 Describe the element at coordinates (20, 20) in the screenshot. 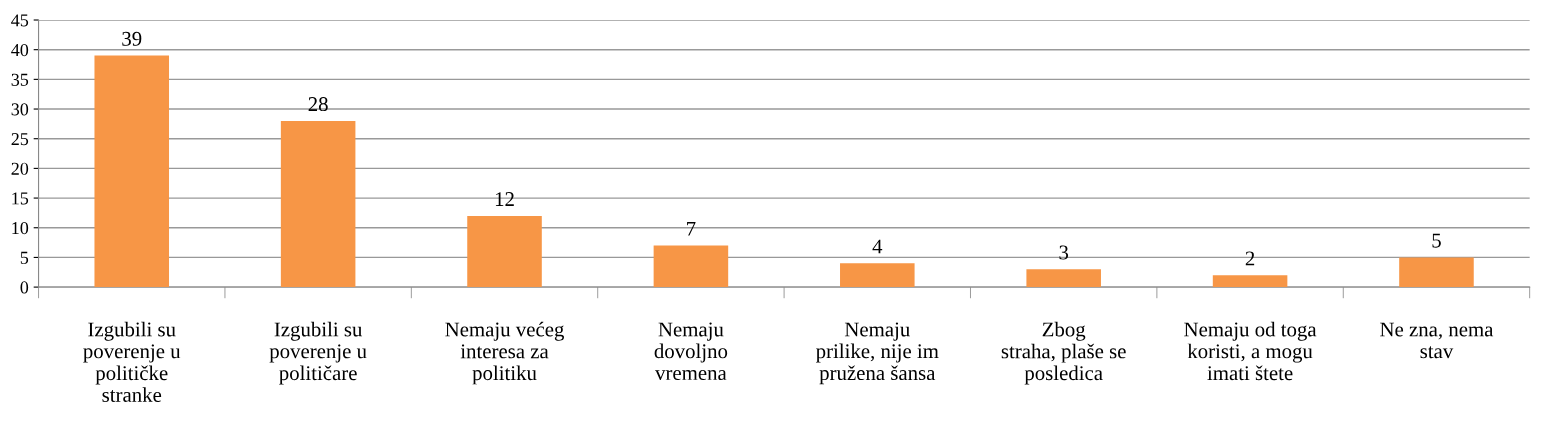

I see `y-tick-label: 45` at that location.